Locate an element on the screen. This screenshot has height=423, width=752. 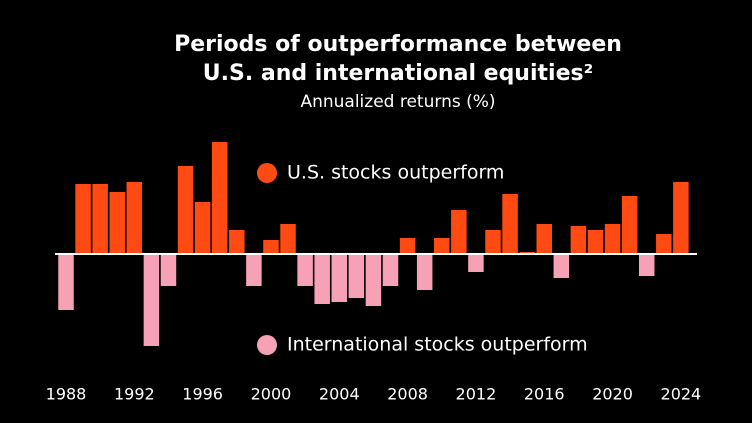
chart-title: U.S. and international equities² is located at coordinates (398, 73).